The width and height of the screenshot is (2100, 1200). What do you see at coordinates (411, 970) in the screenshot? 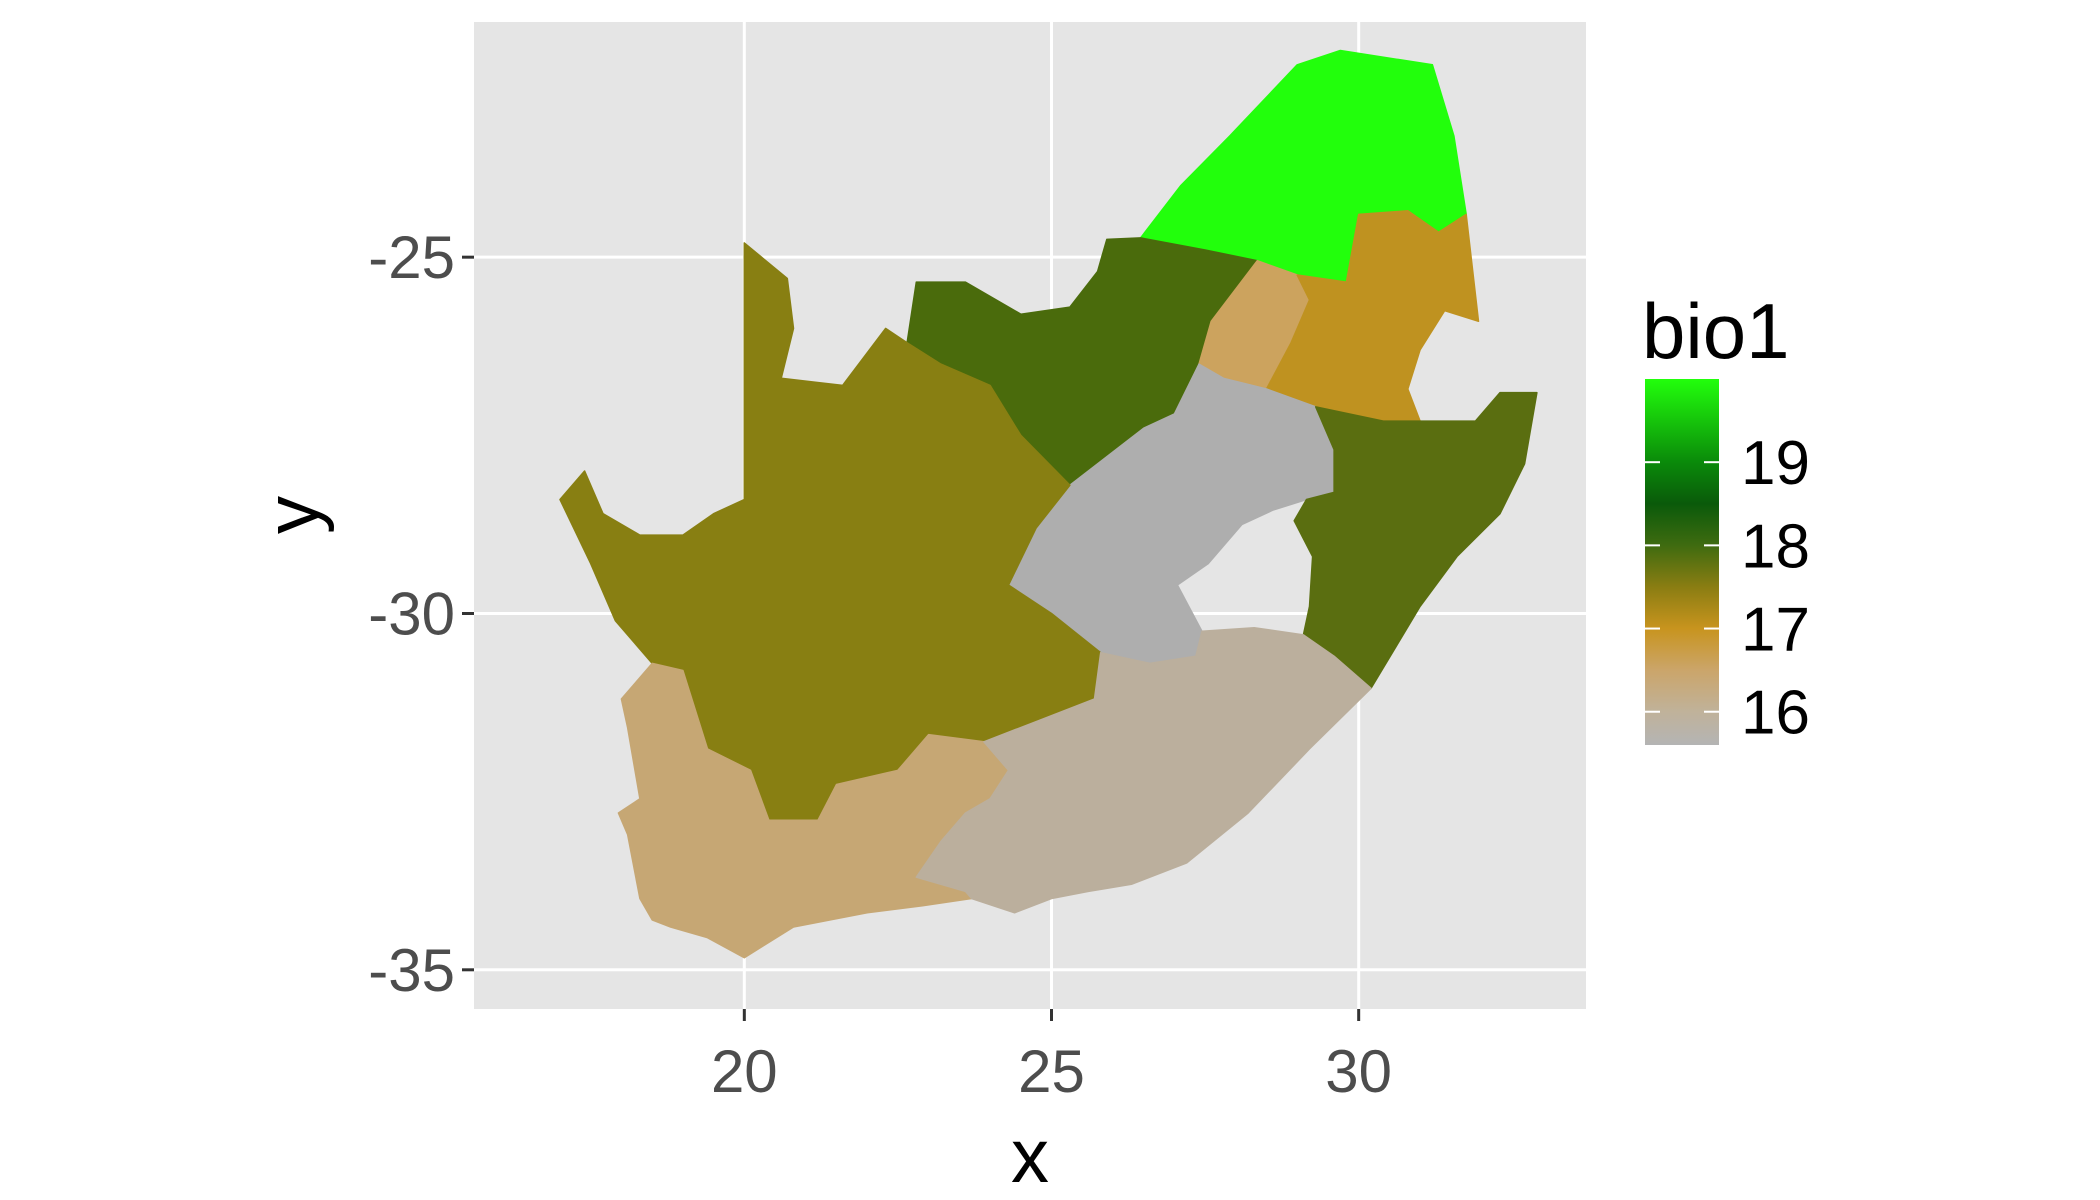
I see `y-tick-label: -35` at bounding box center [411, 970].